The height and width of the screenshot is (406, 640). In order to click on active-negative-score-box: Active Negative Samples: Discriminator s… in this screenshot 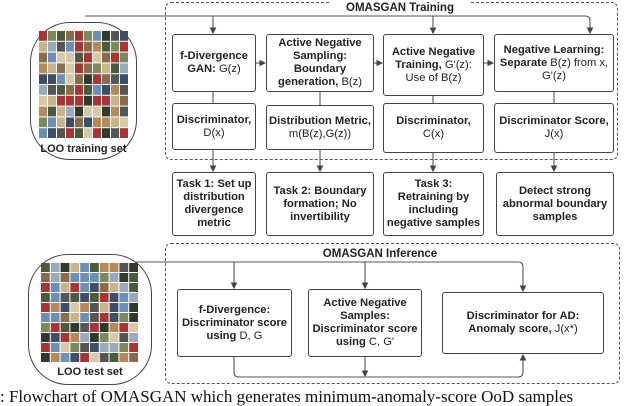, I will do `click(365, 323)`.